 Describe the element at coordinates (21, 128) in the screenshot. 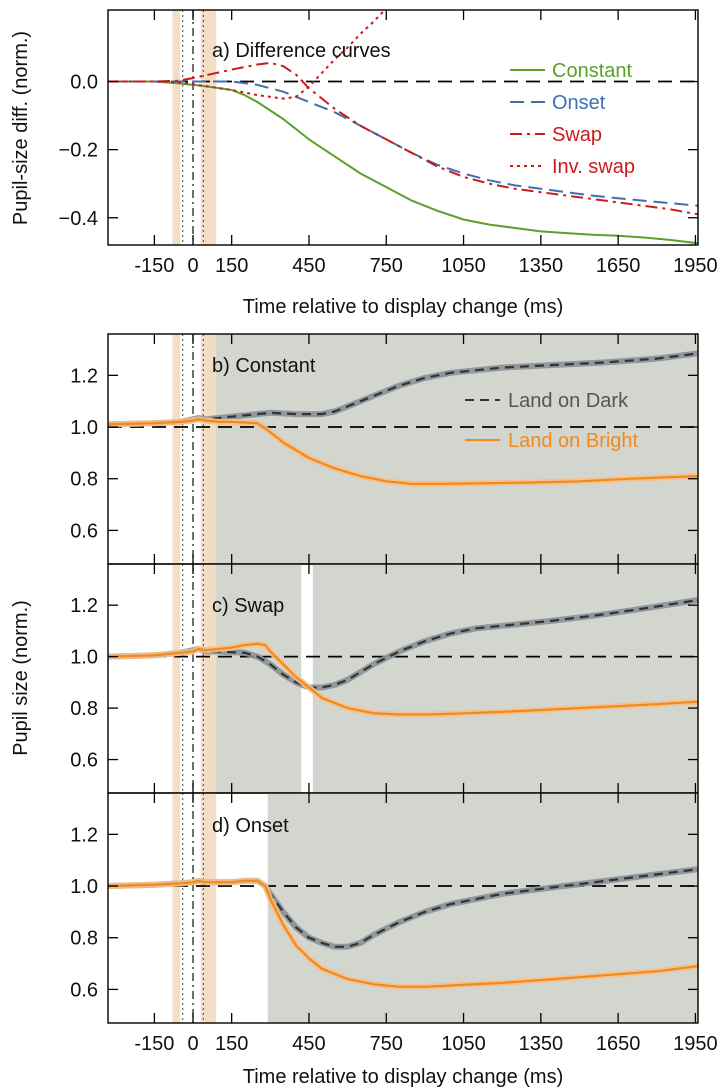

I see `panel-a-ylabel: Pupil-size diff. (norm.)` at that location.